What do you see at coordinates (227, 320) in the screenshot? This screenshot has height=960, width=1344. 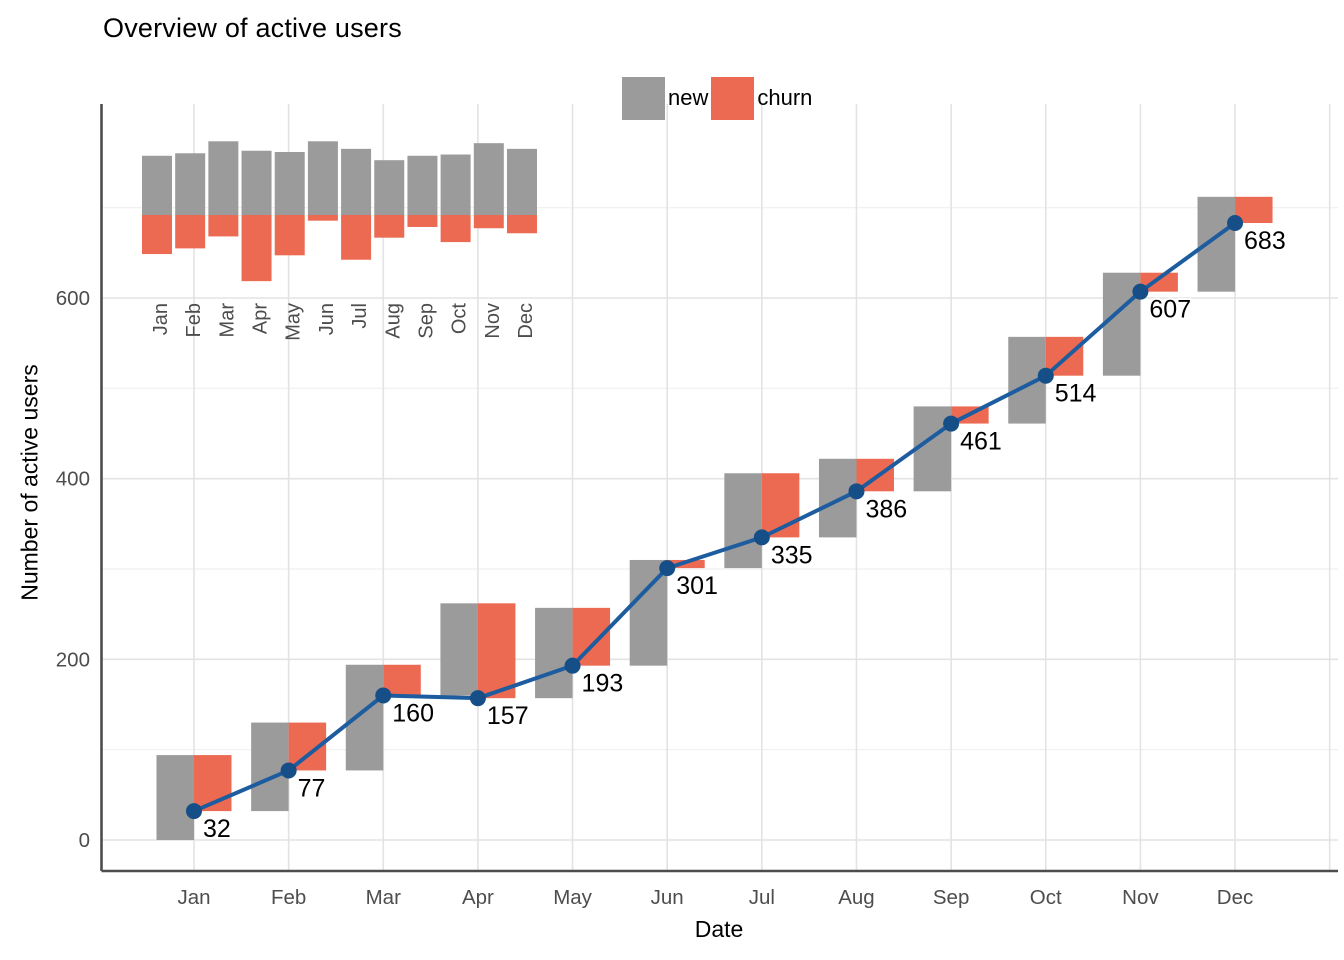 I see `inset-month-label: Mar` at bounding box center [227, 320].